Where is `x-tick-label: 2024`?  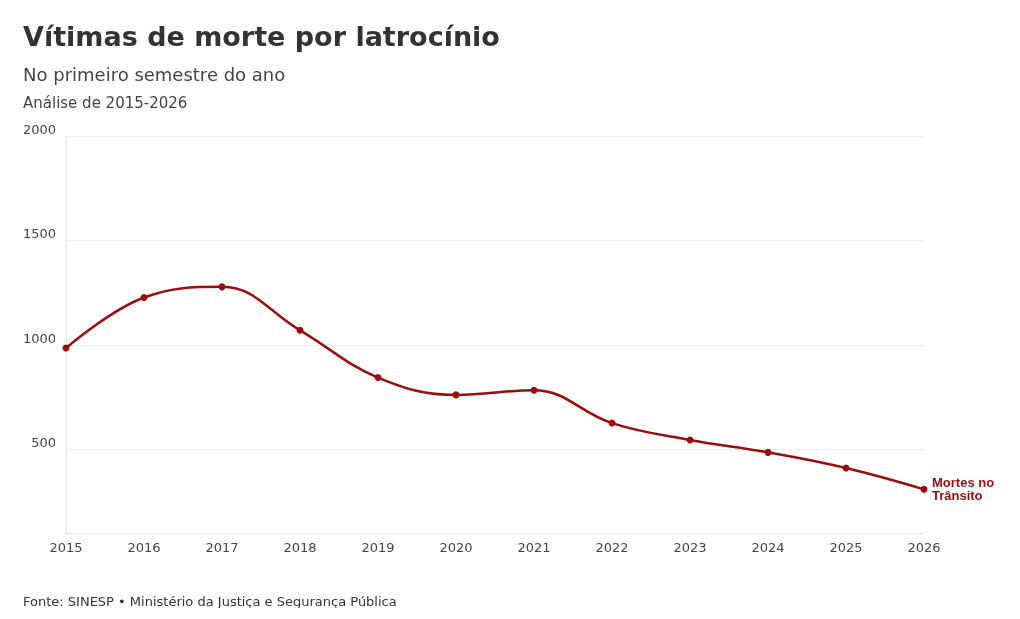
x-tick-label: 2024 is located at coordinates (768, 547).